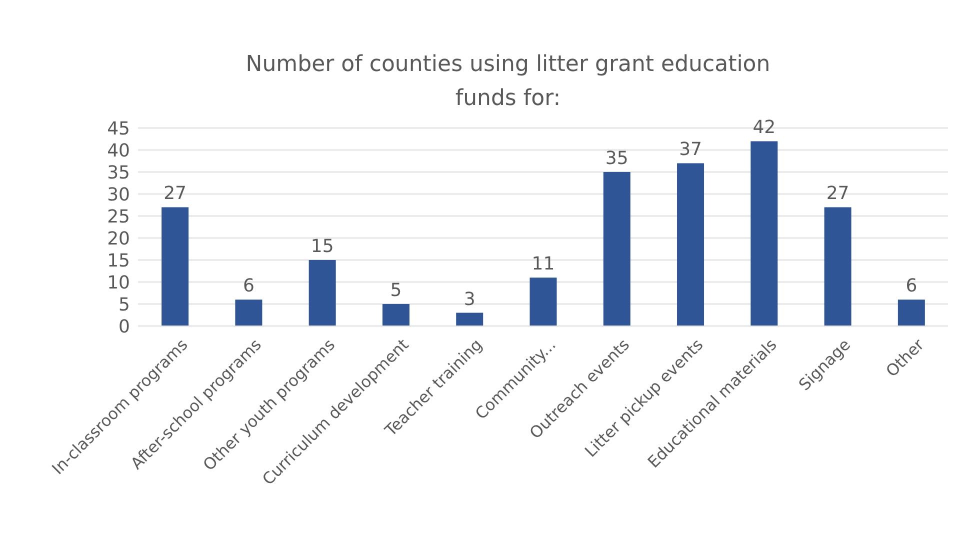 The width and height of the screenshot is (956, 544). Describe the element at coordinates (396, 290) in the screenshot. I see `data-label: 5` at that location.